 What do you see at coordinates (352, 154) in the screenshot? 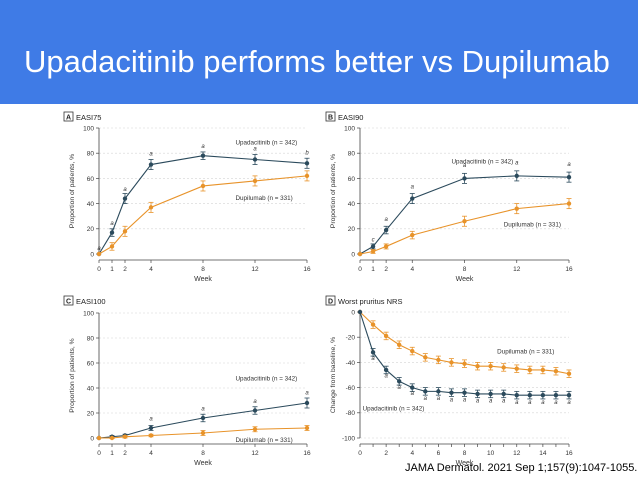
I see `y-tick-label: 80` at bounding box center [352, 154].